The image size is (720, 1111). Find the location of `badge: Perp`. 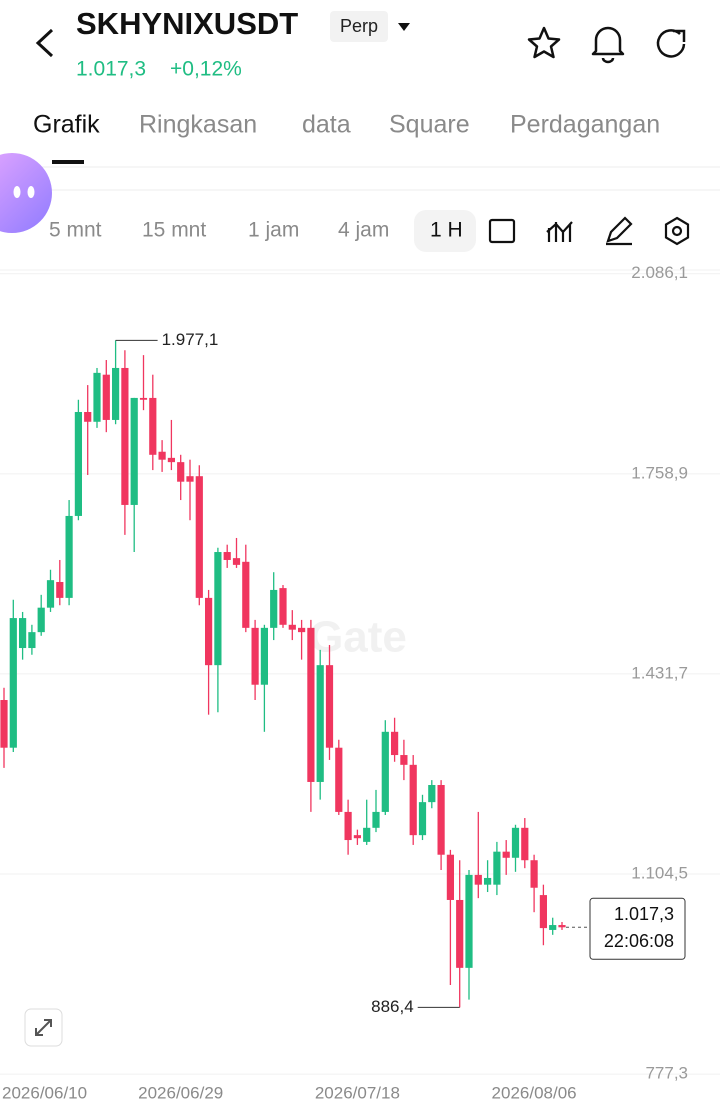

badge: Perp is located at coordinates (359, 26).